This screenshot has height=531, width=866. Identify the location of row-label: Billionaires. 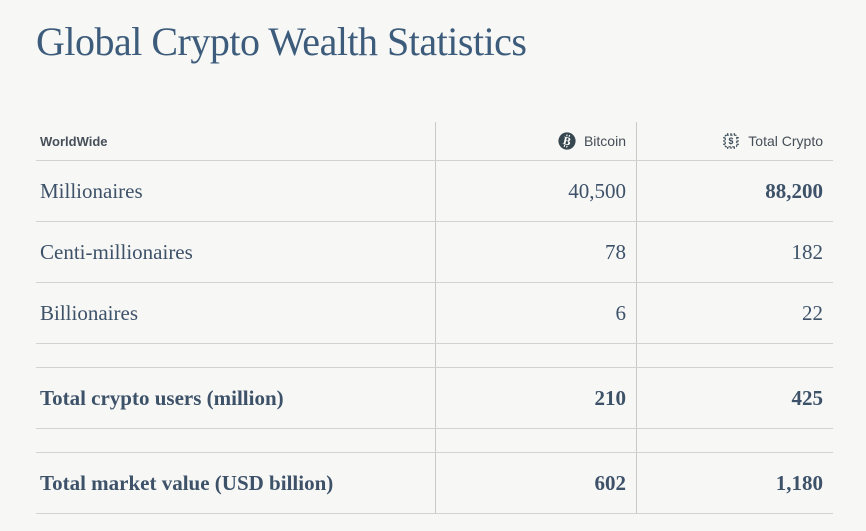
(89, 312).